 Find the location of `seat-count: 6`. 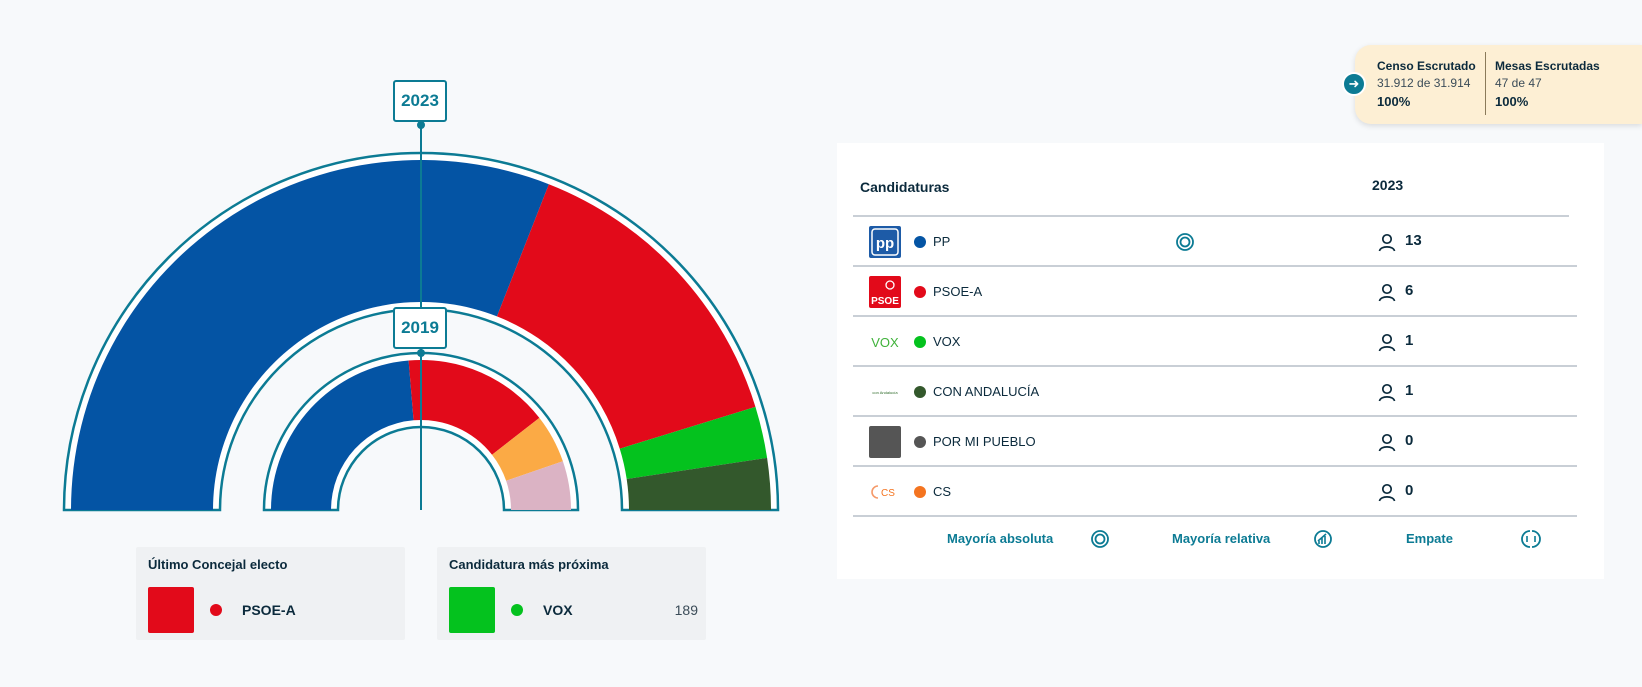

seat-count: 6 is located at coordinates (1409, 290).